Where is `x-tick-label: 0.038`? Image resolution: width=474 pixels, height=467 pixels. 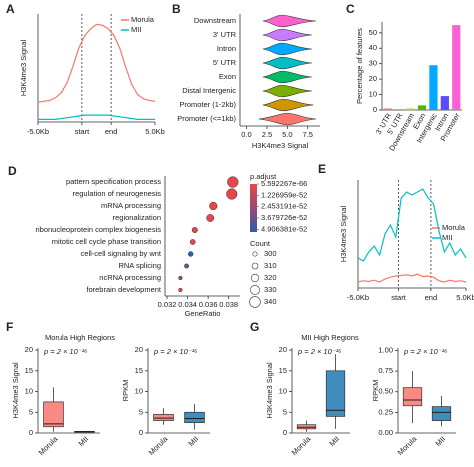 x-tick-label: 0.038 is located at coordinates (228, 304).